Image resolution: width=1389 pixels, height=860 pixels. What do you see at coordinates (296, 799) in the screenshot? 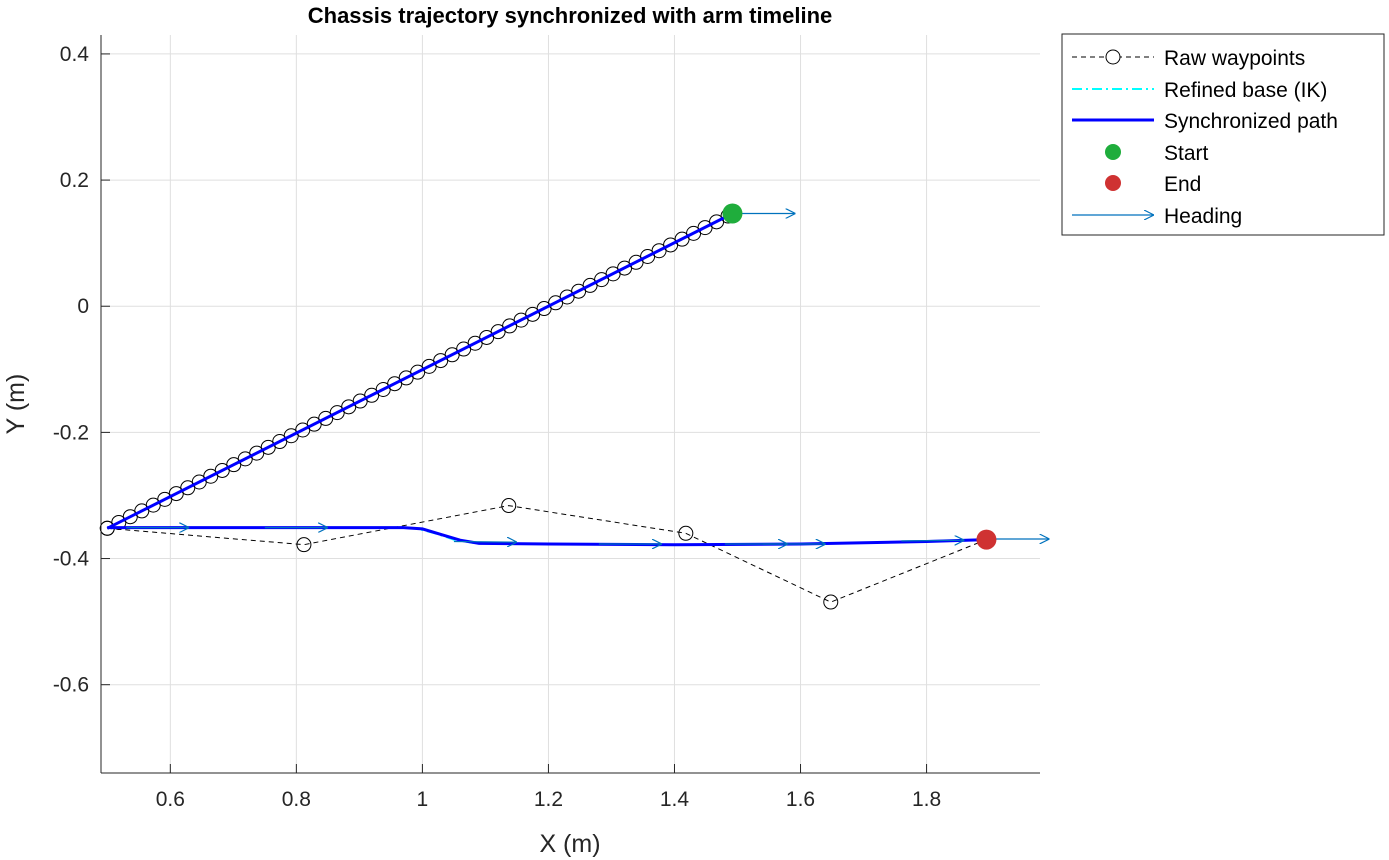
I see `x-tick-label: 0.8` at bounding box center [296, 799].